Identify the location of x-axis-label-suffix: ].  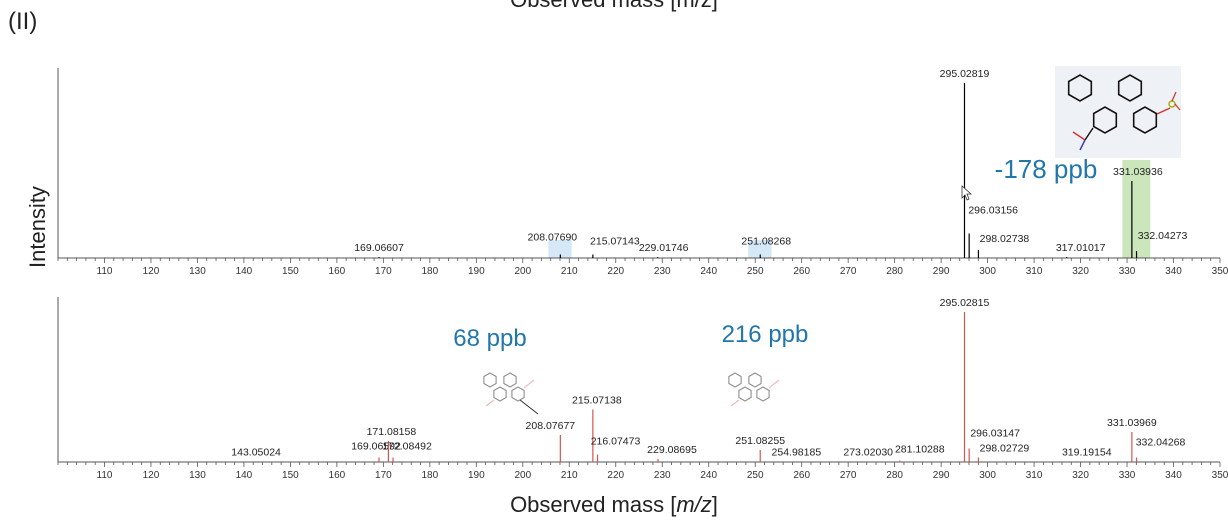
(714, 504).